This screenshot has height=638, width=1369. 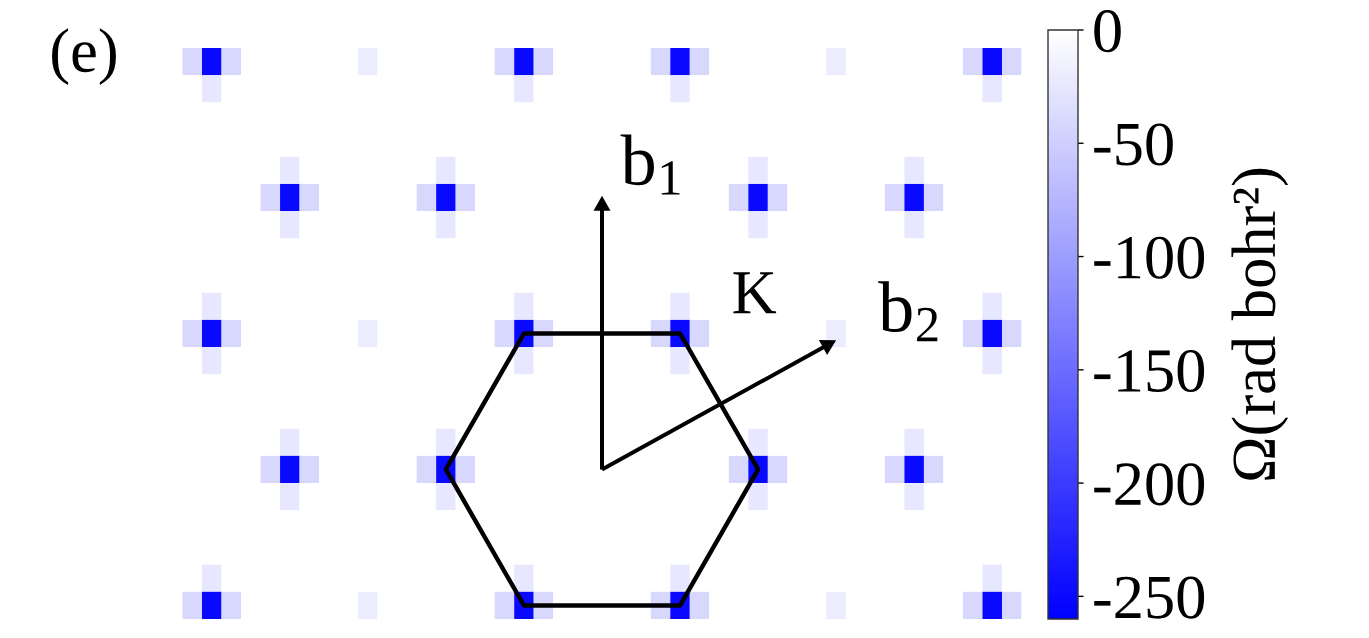 What do you see at coordinates (1149, 597) in the screenshot?
I see `color-bar-label: -250` at bounding box center [1149, 597].